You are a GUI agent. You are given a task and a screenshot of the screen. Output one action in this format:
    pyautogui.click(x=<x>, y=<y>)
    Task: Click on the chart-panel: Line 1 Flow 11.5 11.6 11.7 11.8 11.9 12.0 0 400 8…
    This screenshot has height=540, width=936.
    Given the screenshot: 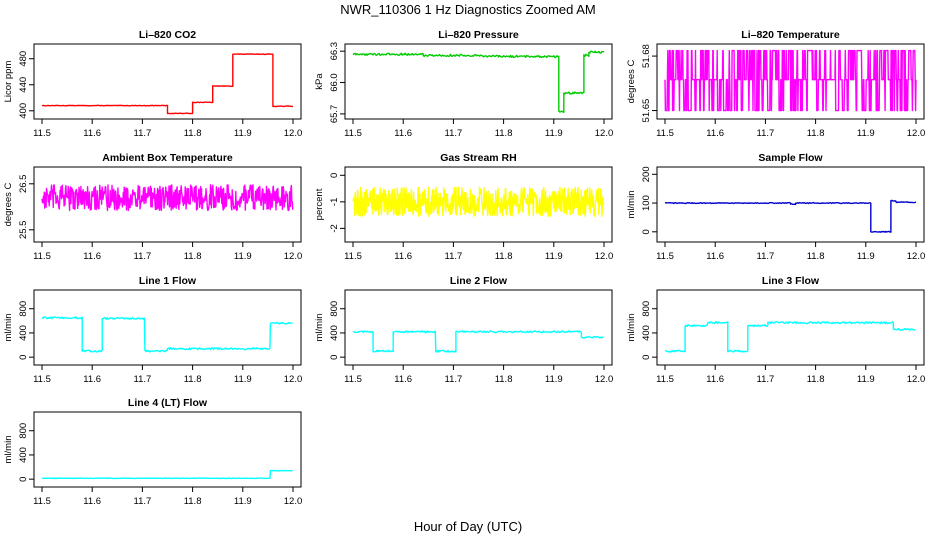 What is the action you would take?
    pyautogui.click(x=152, y=330)
    